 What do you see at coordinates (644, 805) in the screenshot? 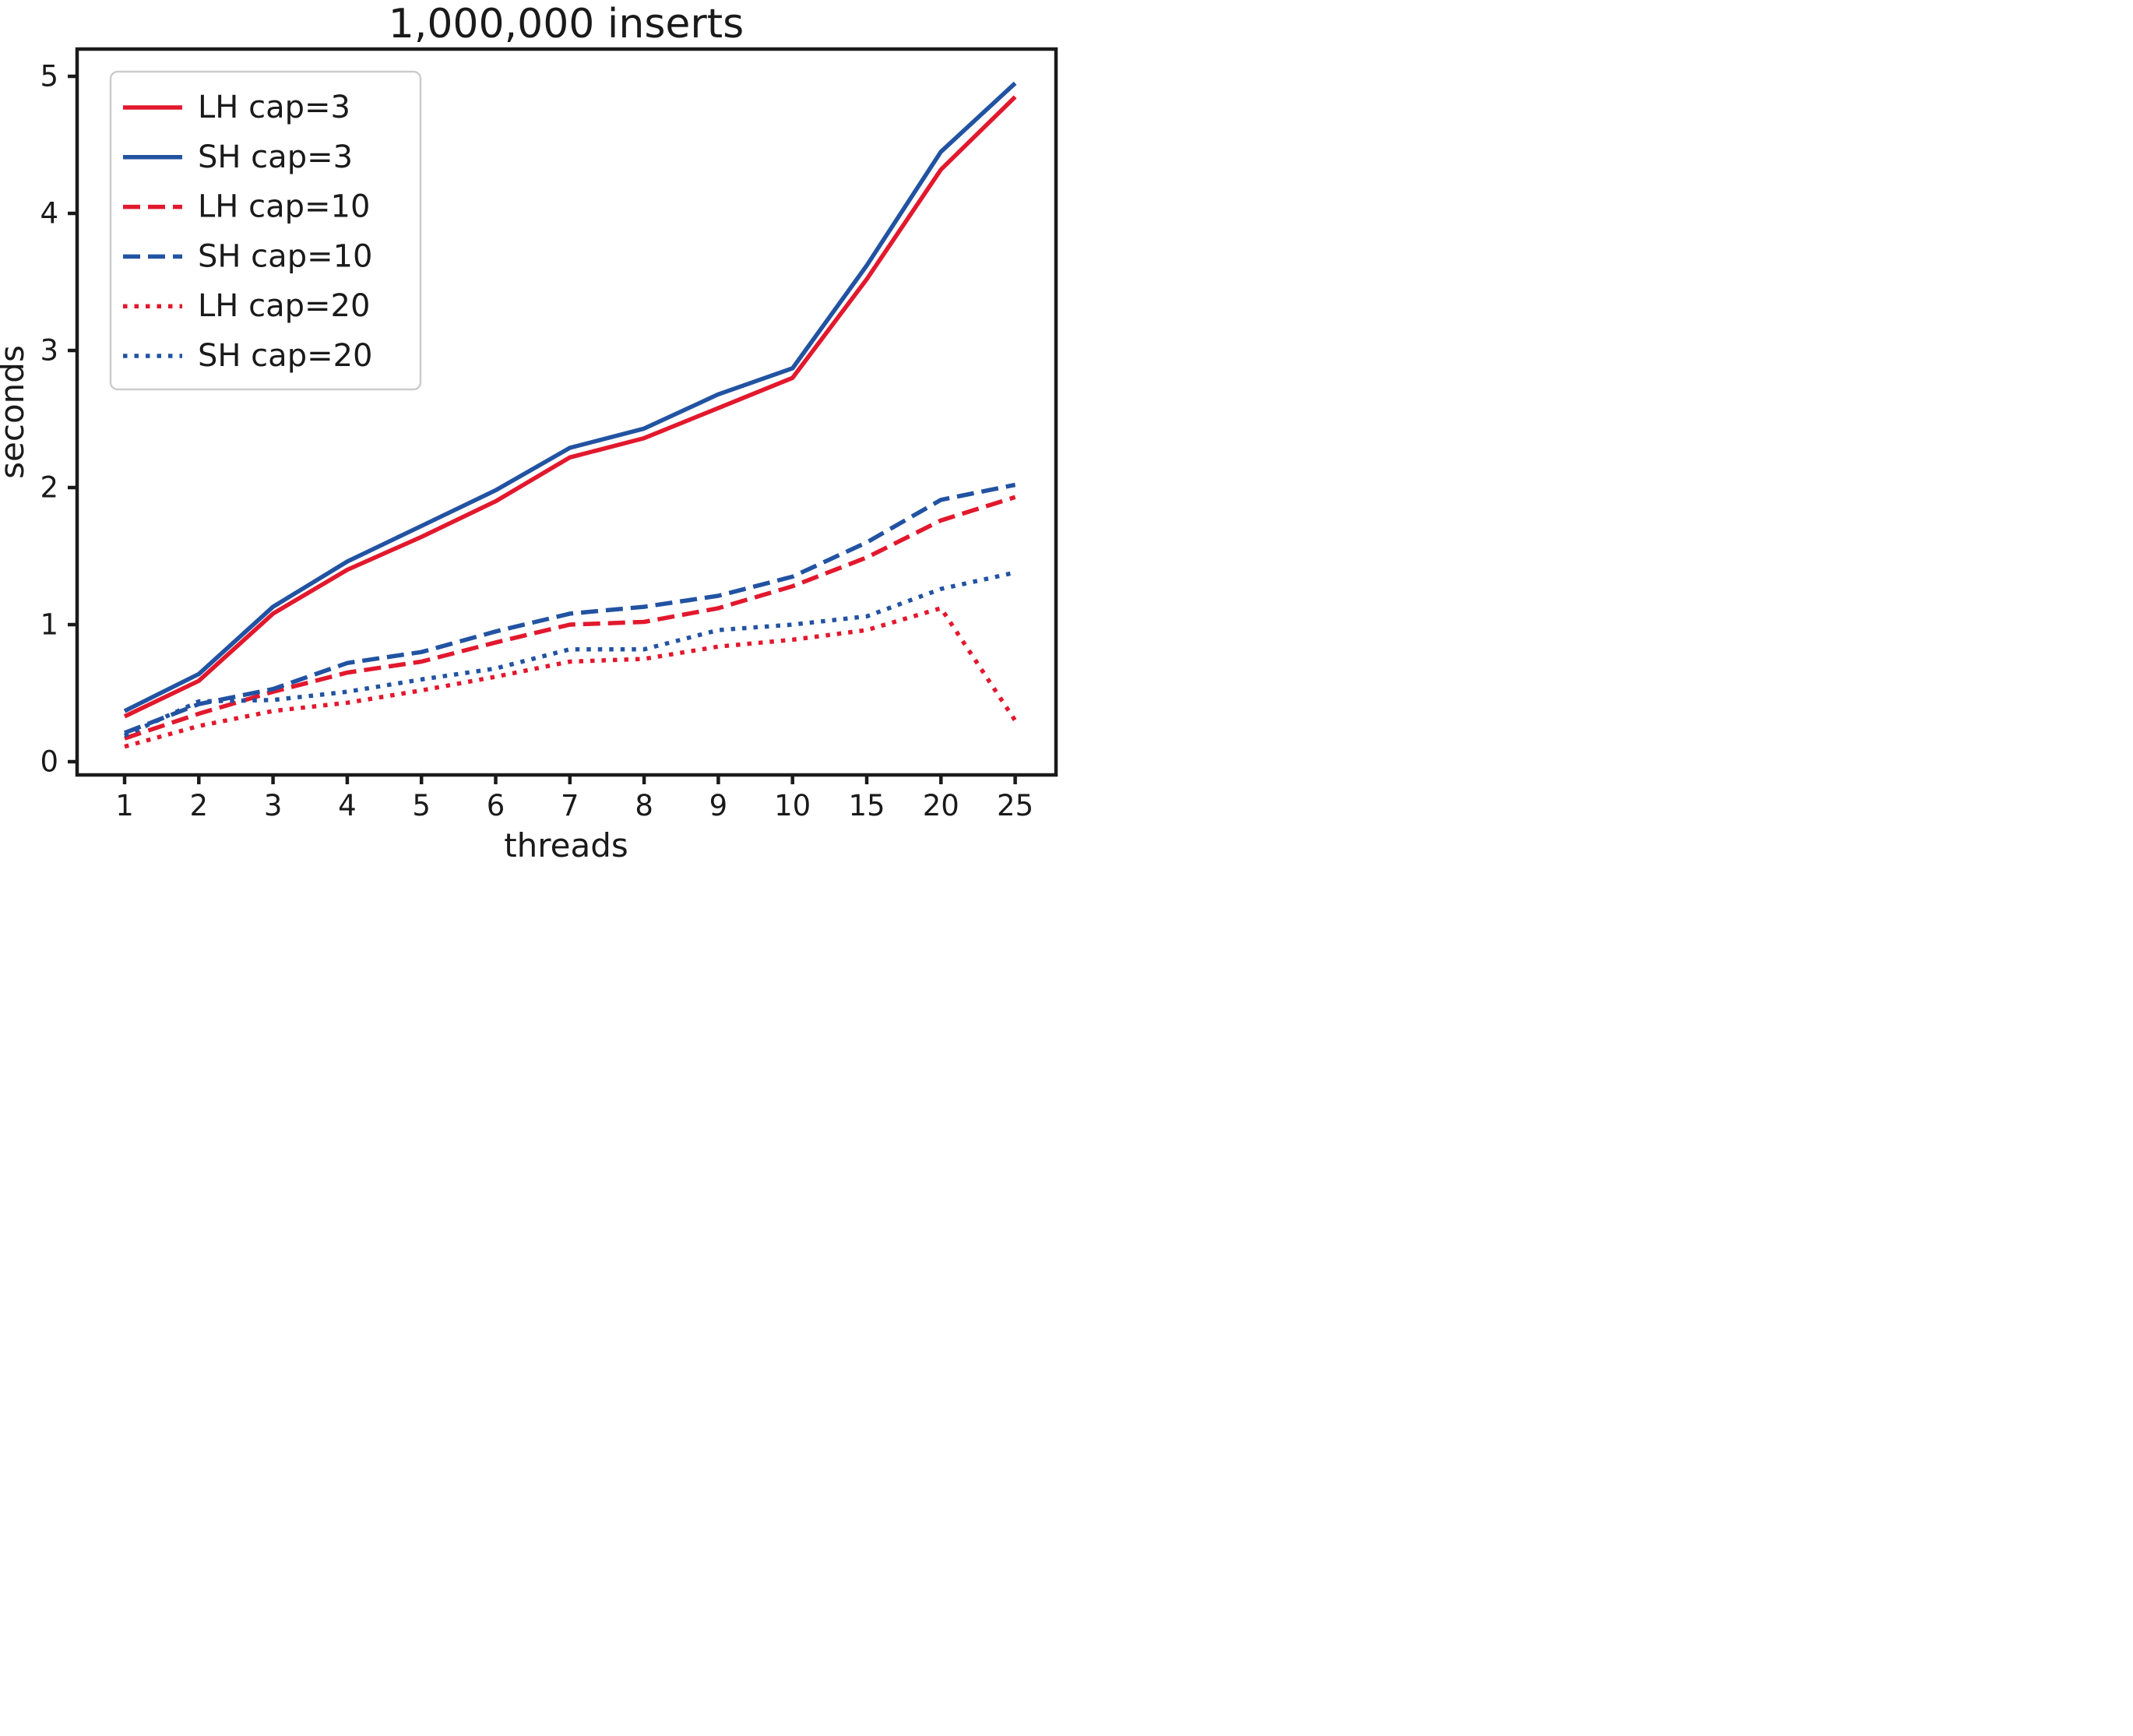
I see `x-tick-label: 8` at bounding box center [644, 805].